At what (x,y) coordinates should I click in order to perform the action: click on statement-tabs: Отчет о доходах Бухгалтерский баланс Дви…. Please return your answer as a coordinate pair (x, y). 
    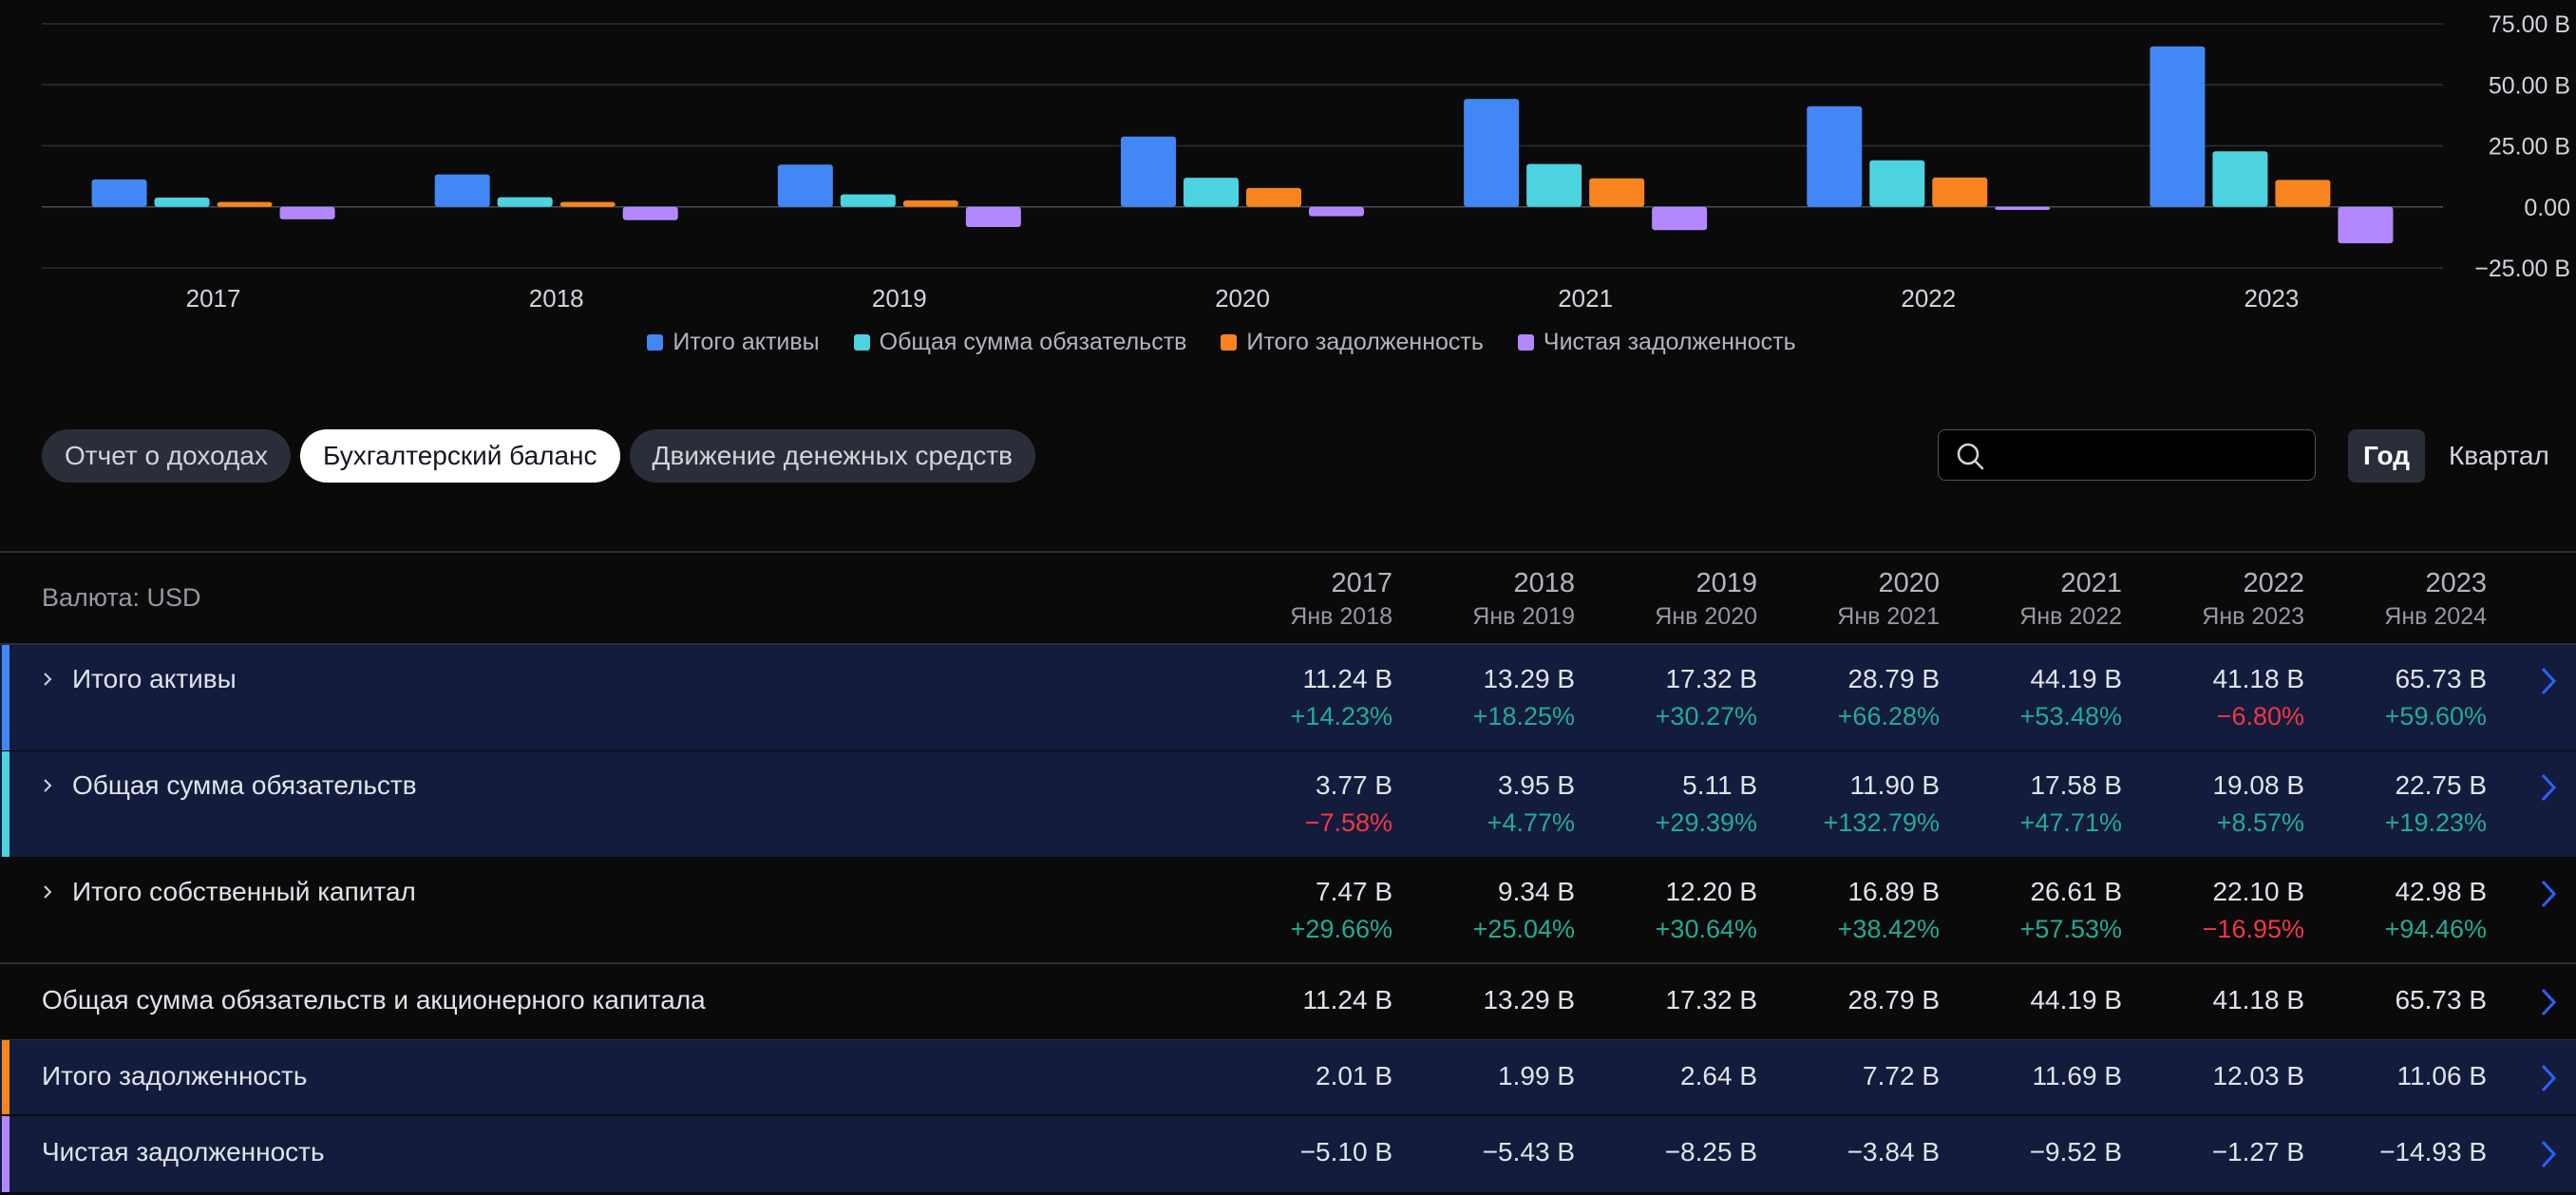
    Looking at the image, I should click on (539, 456).